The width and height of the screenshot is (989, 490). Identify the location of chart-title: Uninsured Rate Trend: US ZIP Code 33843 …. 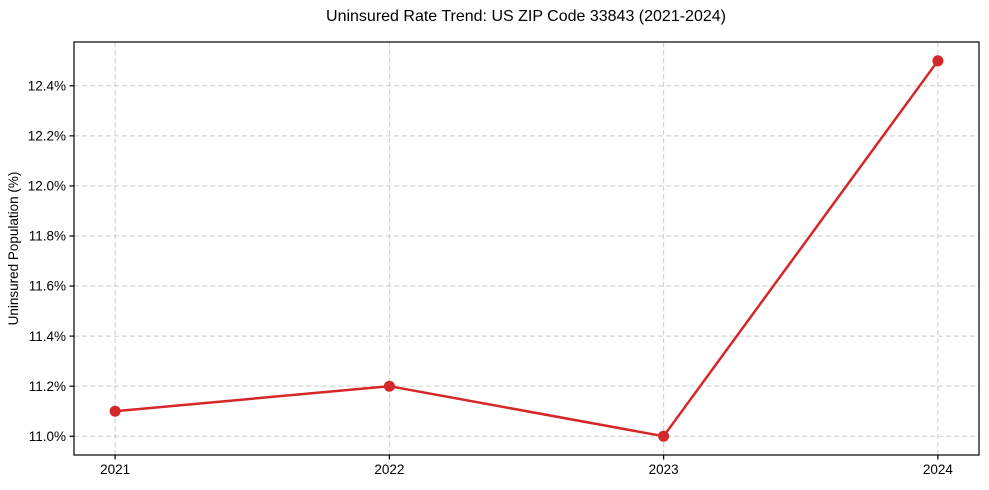
(526, 16).